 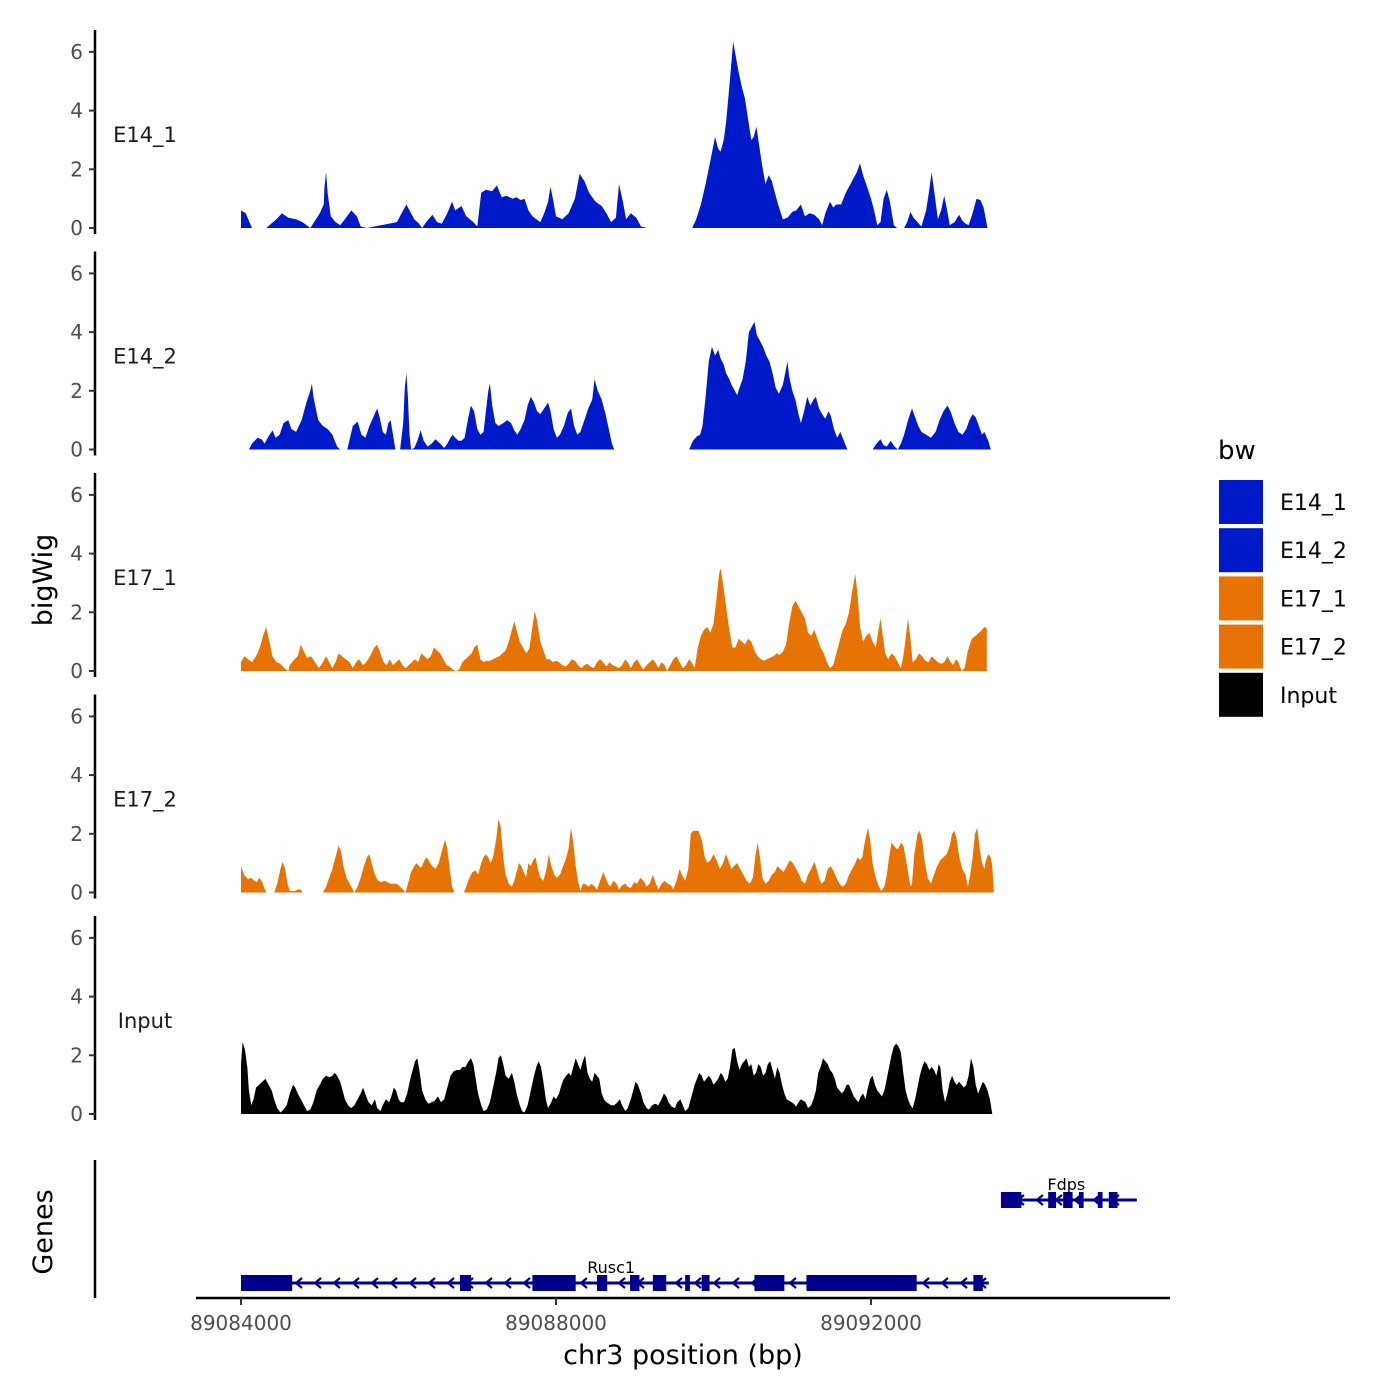 What do you see at coordinates (617, 1078) in the screenshot?
I see `coverage-area-Input` at bounding box center [617, 1078].